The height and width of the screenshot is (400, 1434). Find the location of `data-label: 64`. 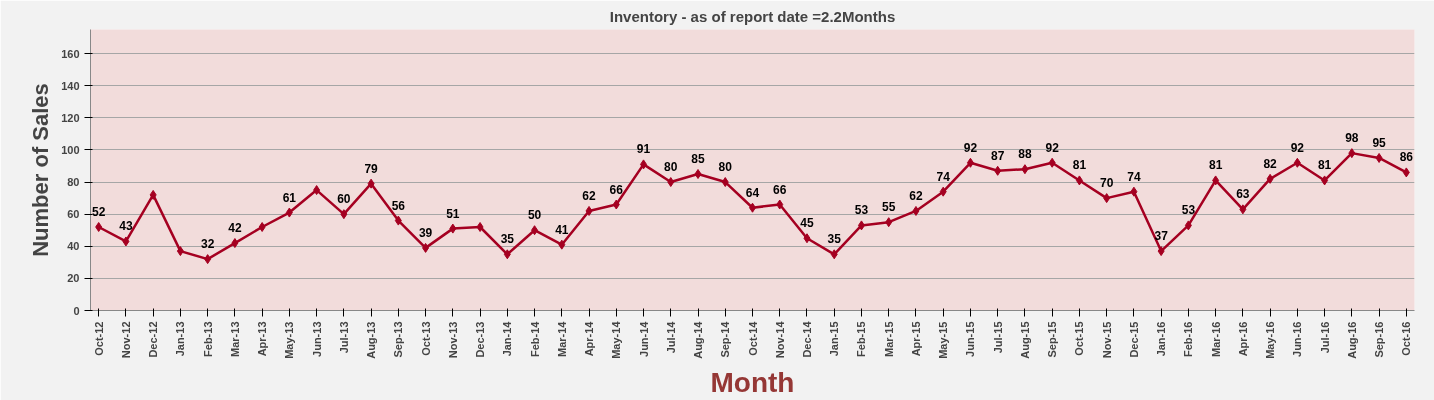

data-label: 64 is located at coordinates (752, 192).